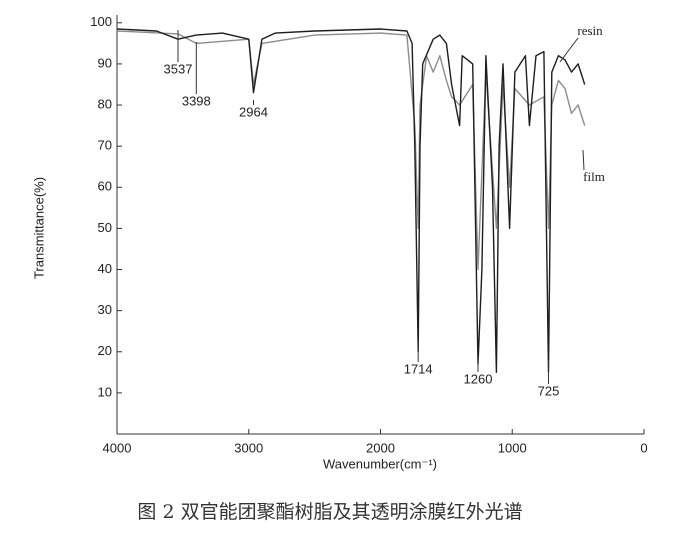  What do you see at coordinates (105, 350) in the screenshot?
I see `y-tick-label: 20` at bounding box center [105, 350].